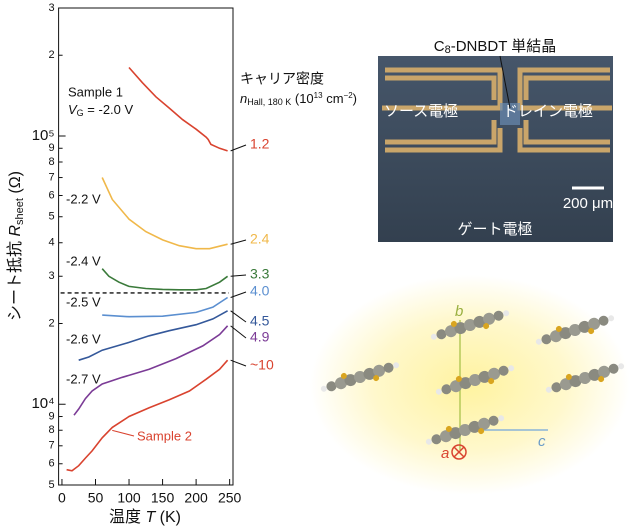  What do you see at coordinates (80, 113) in the screenshot?
I see `annotation-part: G` at bounding box center [80, 113].